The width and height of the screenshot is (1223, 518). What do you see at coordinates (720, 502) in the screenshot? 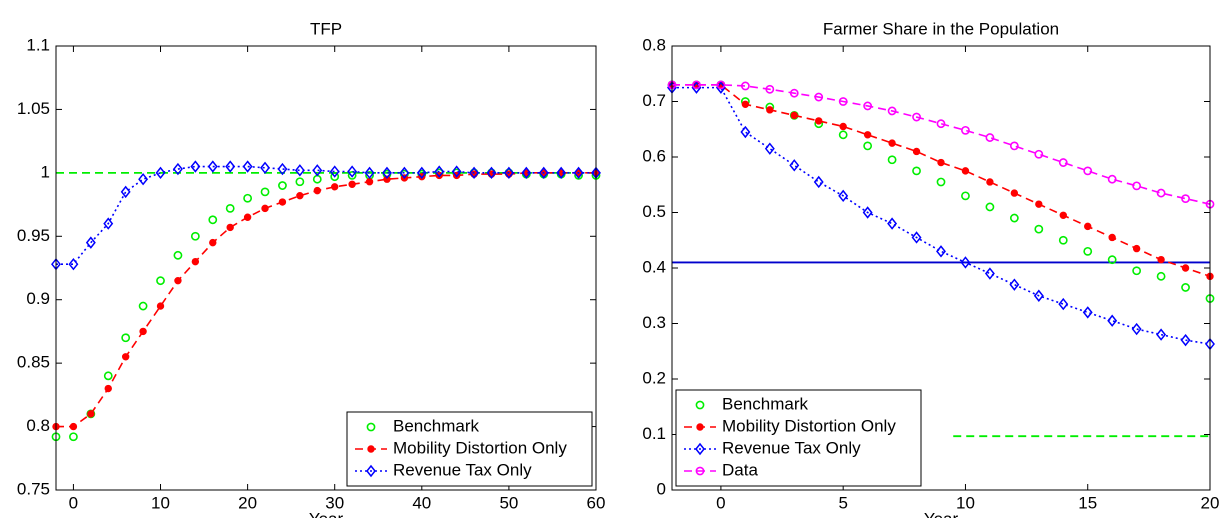
I see `x-tick-label: 0` at bounding box center [720, 502].